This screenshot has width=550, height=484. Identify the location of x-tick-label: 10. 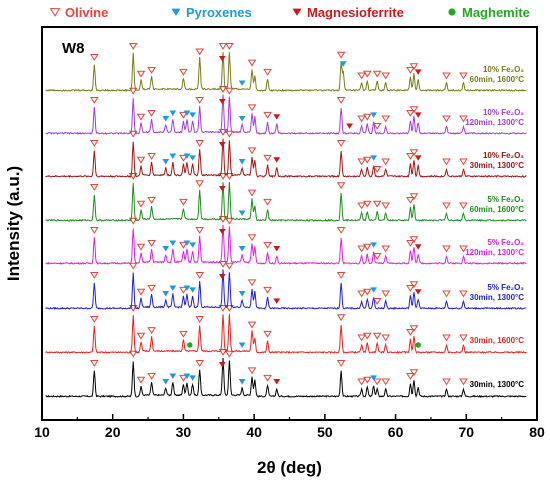
(42, 432).